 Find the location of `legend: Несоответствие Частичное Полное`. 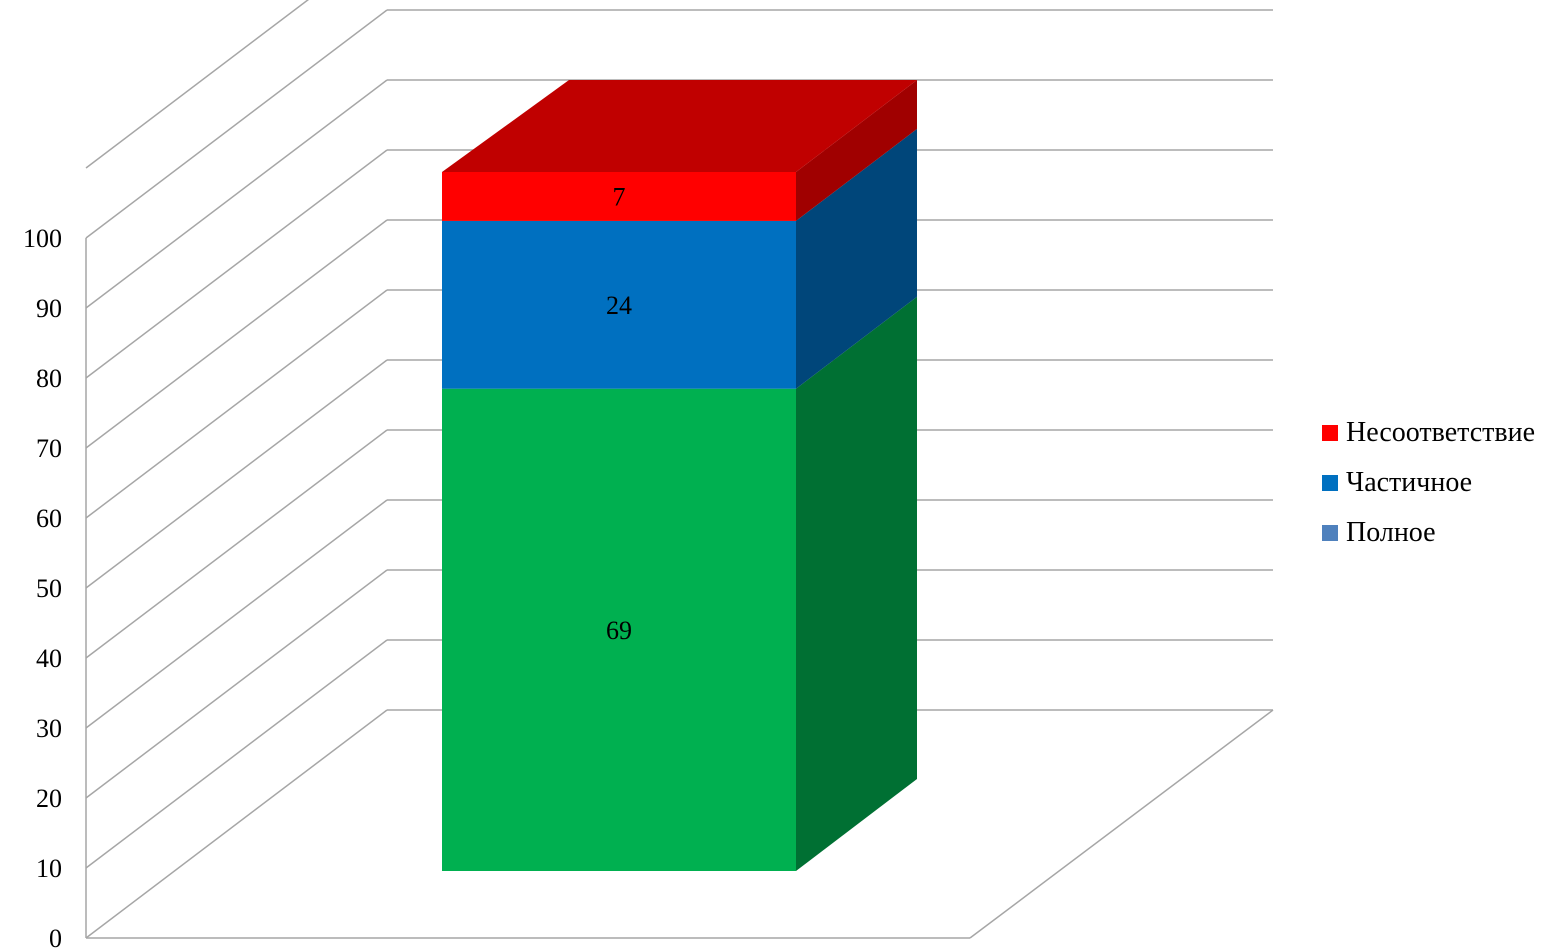

legend: Несоответствие Частичное Полное is located at coordinates (1428, 483).